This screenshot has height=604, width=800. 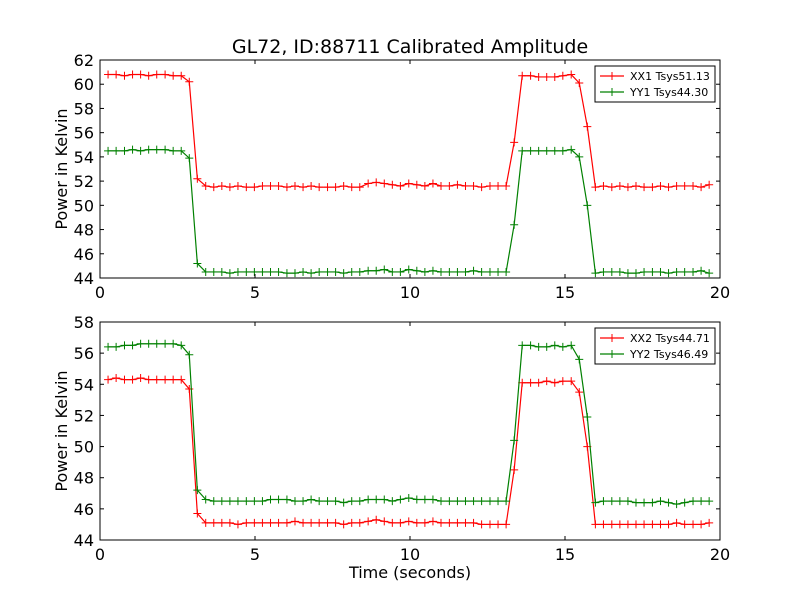 What do you see at coordinates (720, 554) in the screenshot?
I see `x-tick-label: 20` at bounding box center [720, 554].